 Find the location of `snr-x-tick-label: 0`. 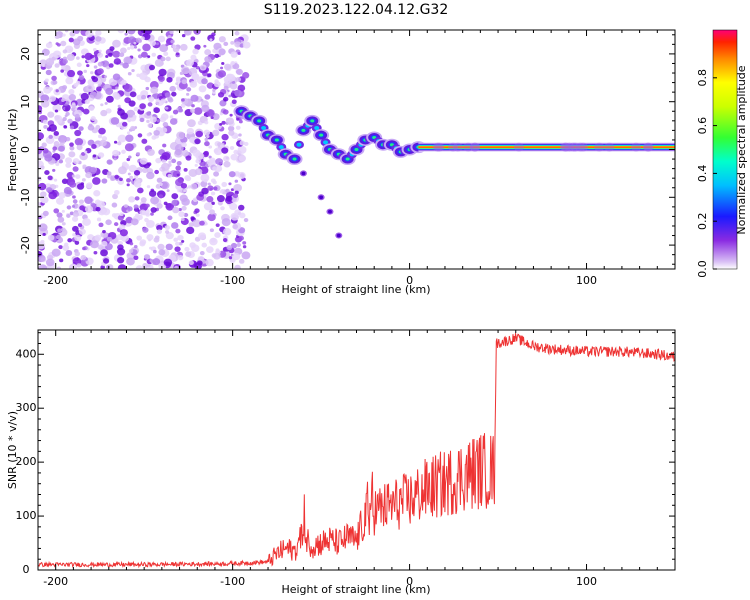

snr-x-tick-label: 0 is located at coordinates (409, 581).